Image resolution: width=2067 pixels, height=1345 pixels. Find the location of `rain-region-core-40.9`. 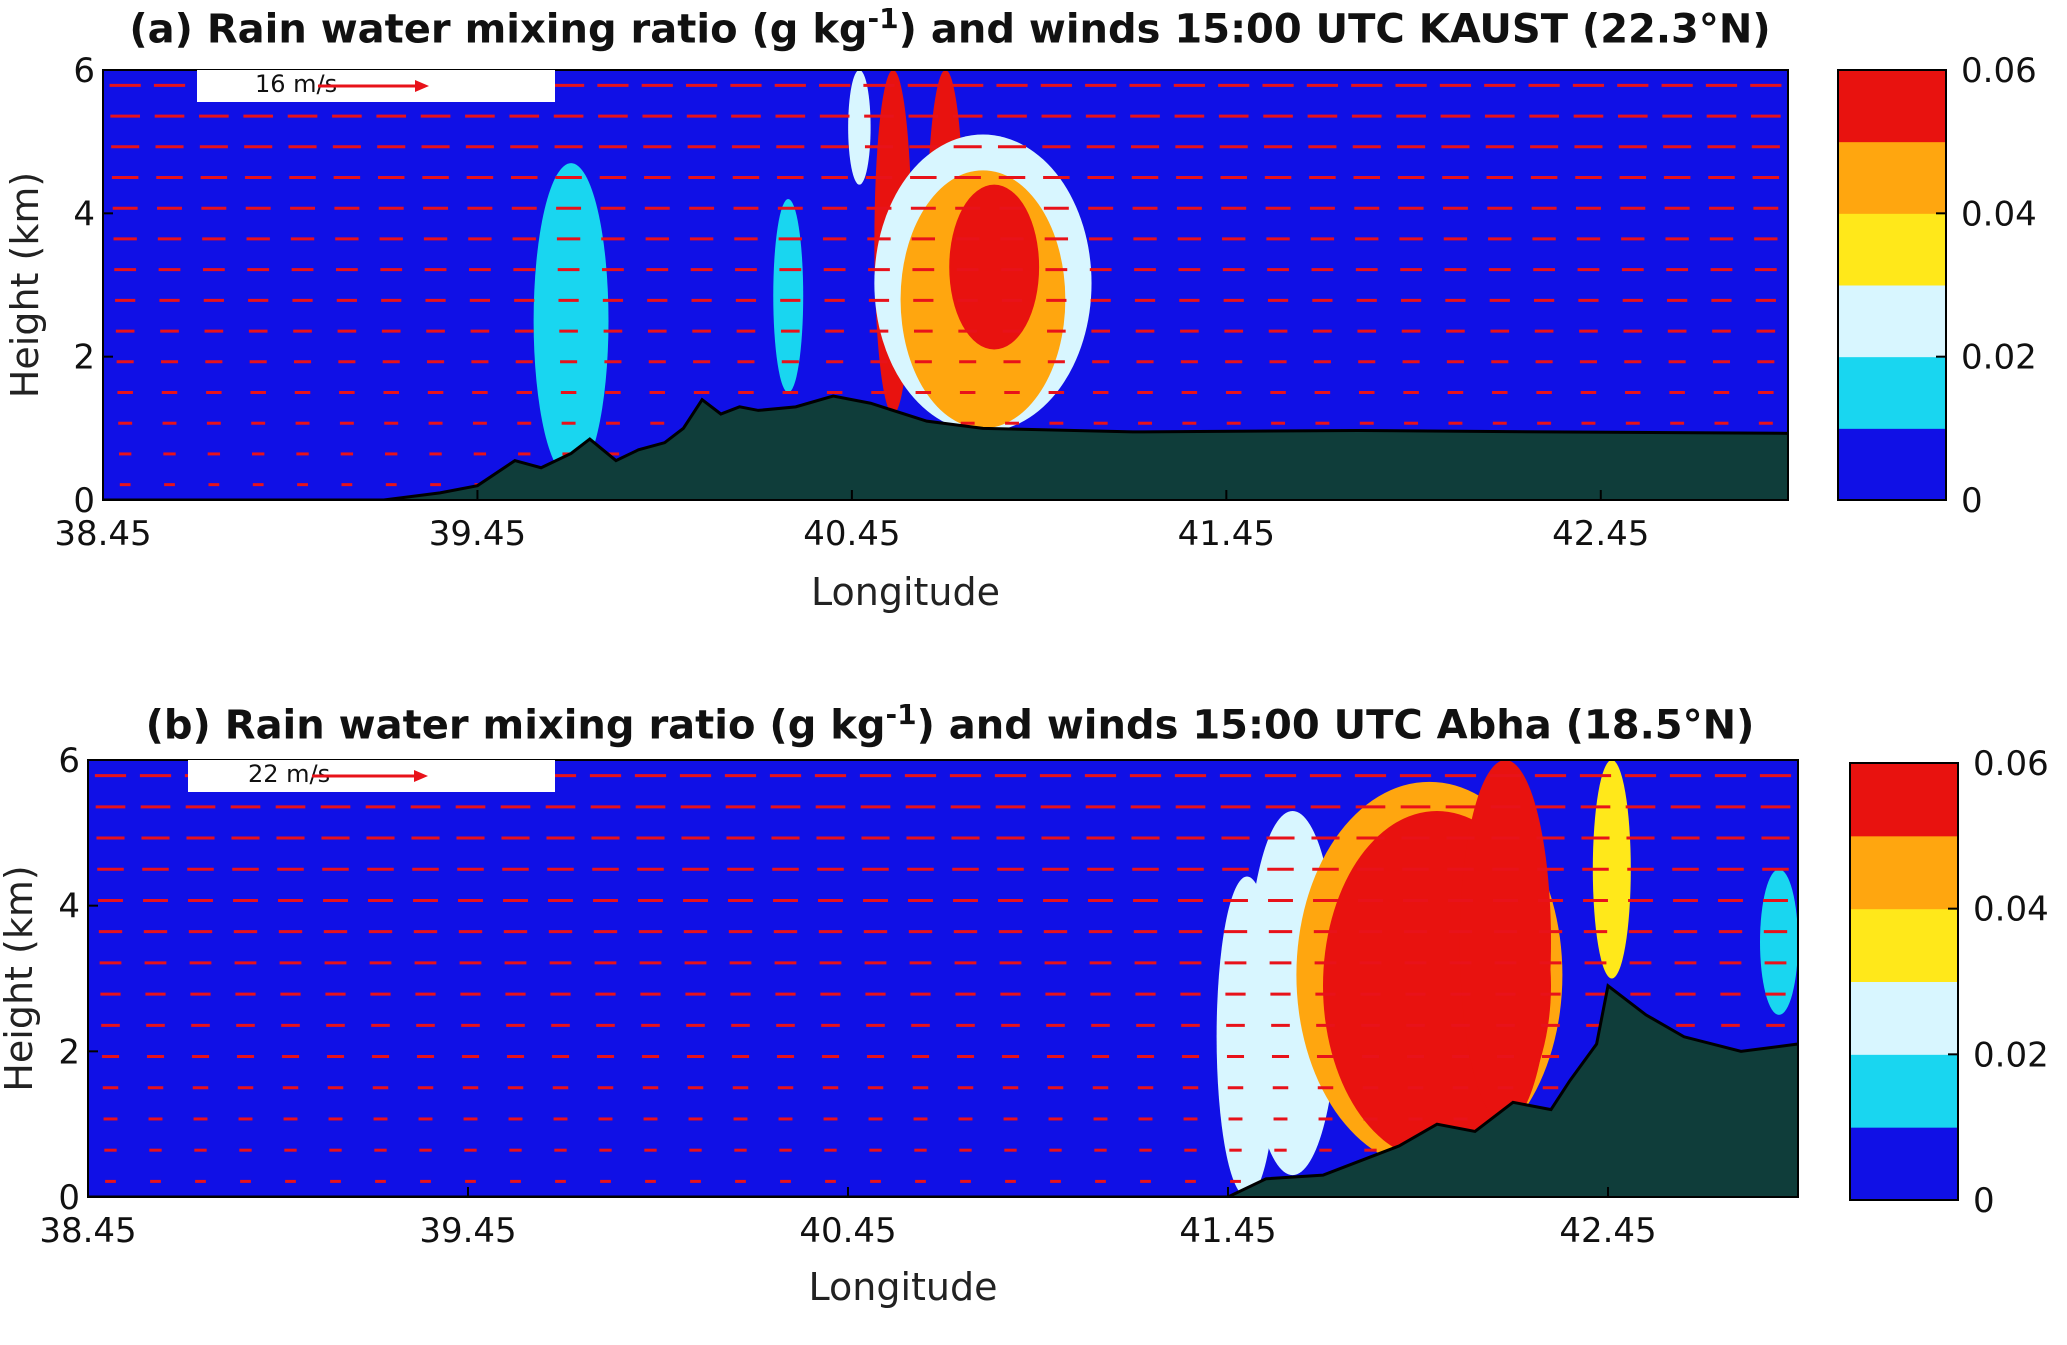

rain-region-core-40.9 is located at coordinates (994, 267).